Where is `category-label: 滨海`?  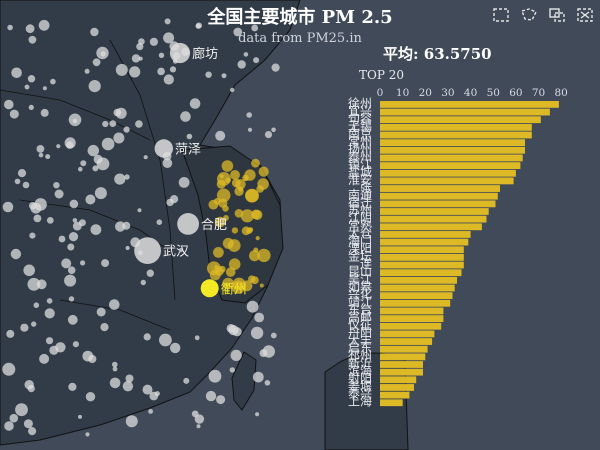 category-label: 滨海 is located at coordinates (360, 370).